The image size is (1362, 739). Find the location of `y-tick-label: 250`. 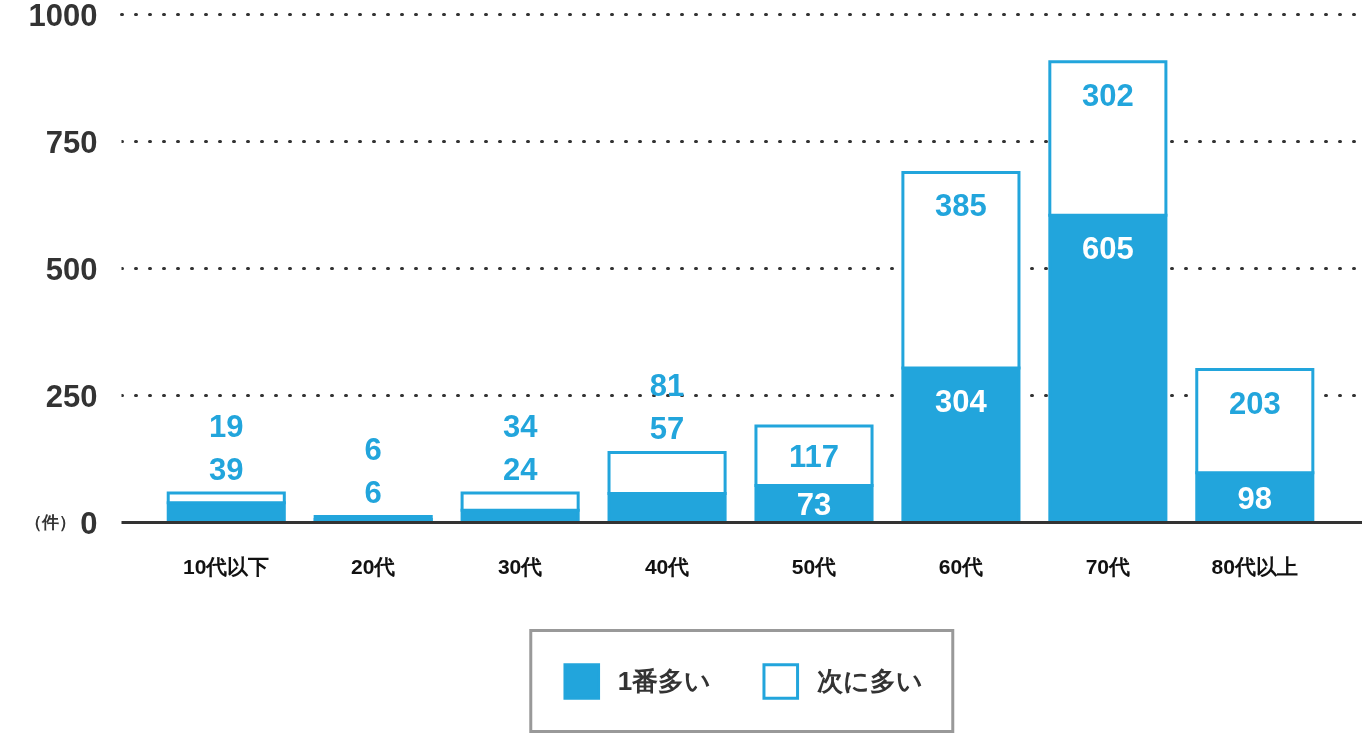

y-tick-label: 250 is located at coordinates (71, 396).